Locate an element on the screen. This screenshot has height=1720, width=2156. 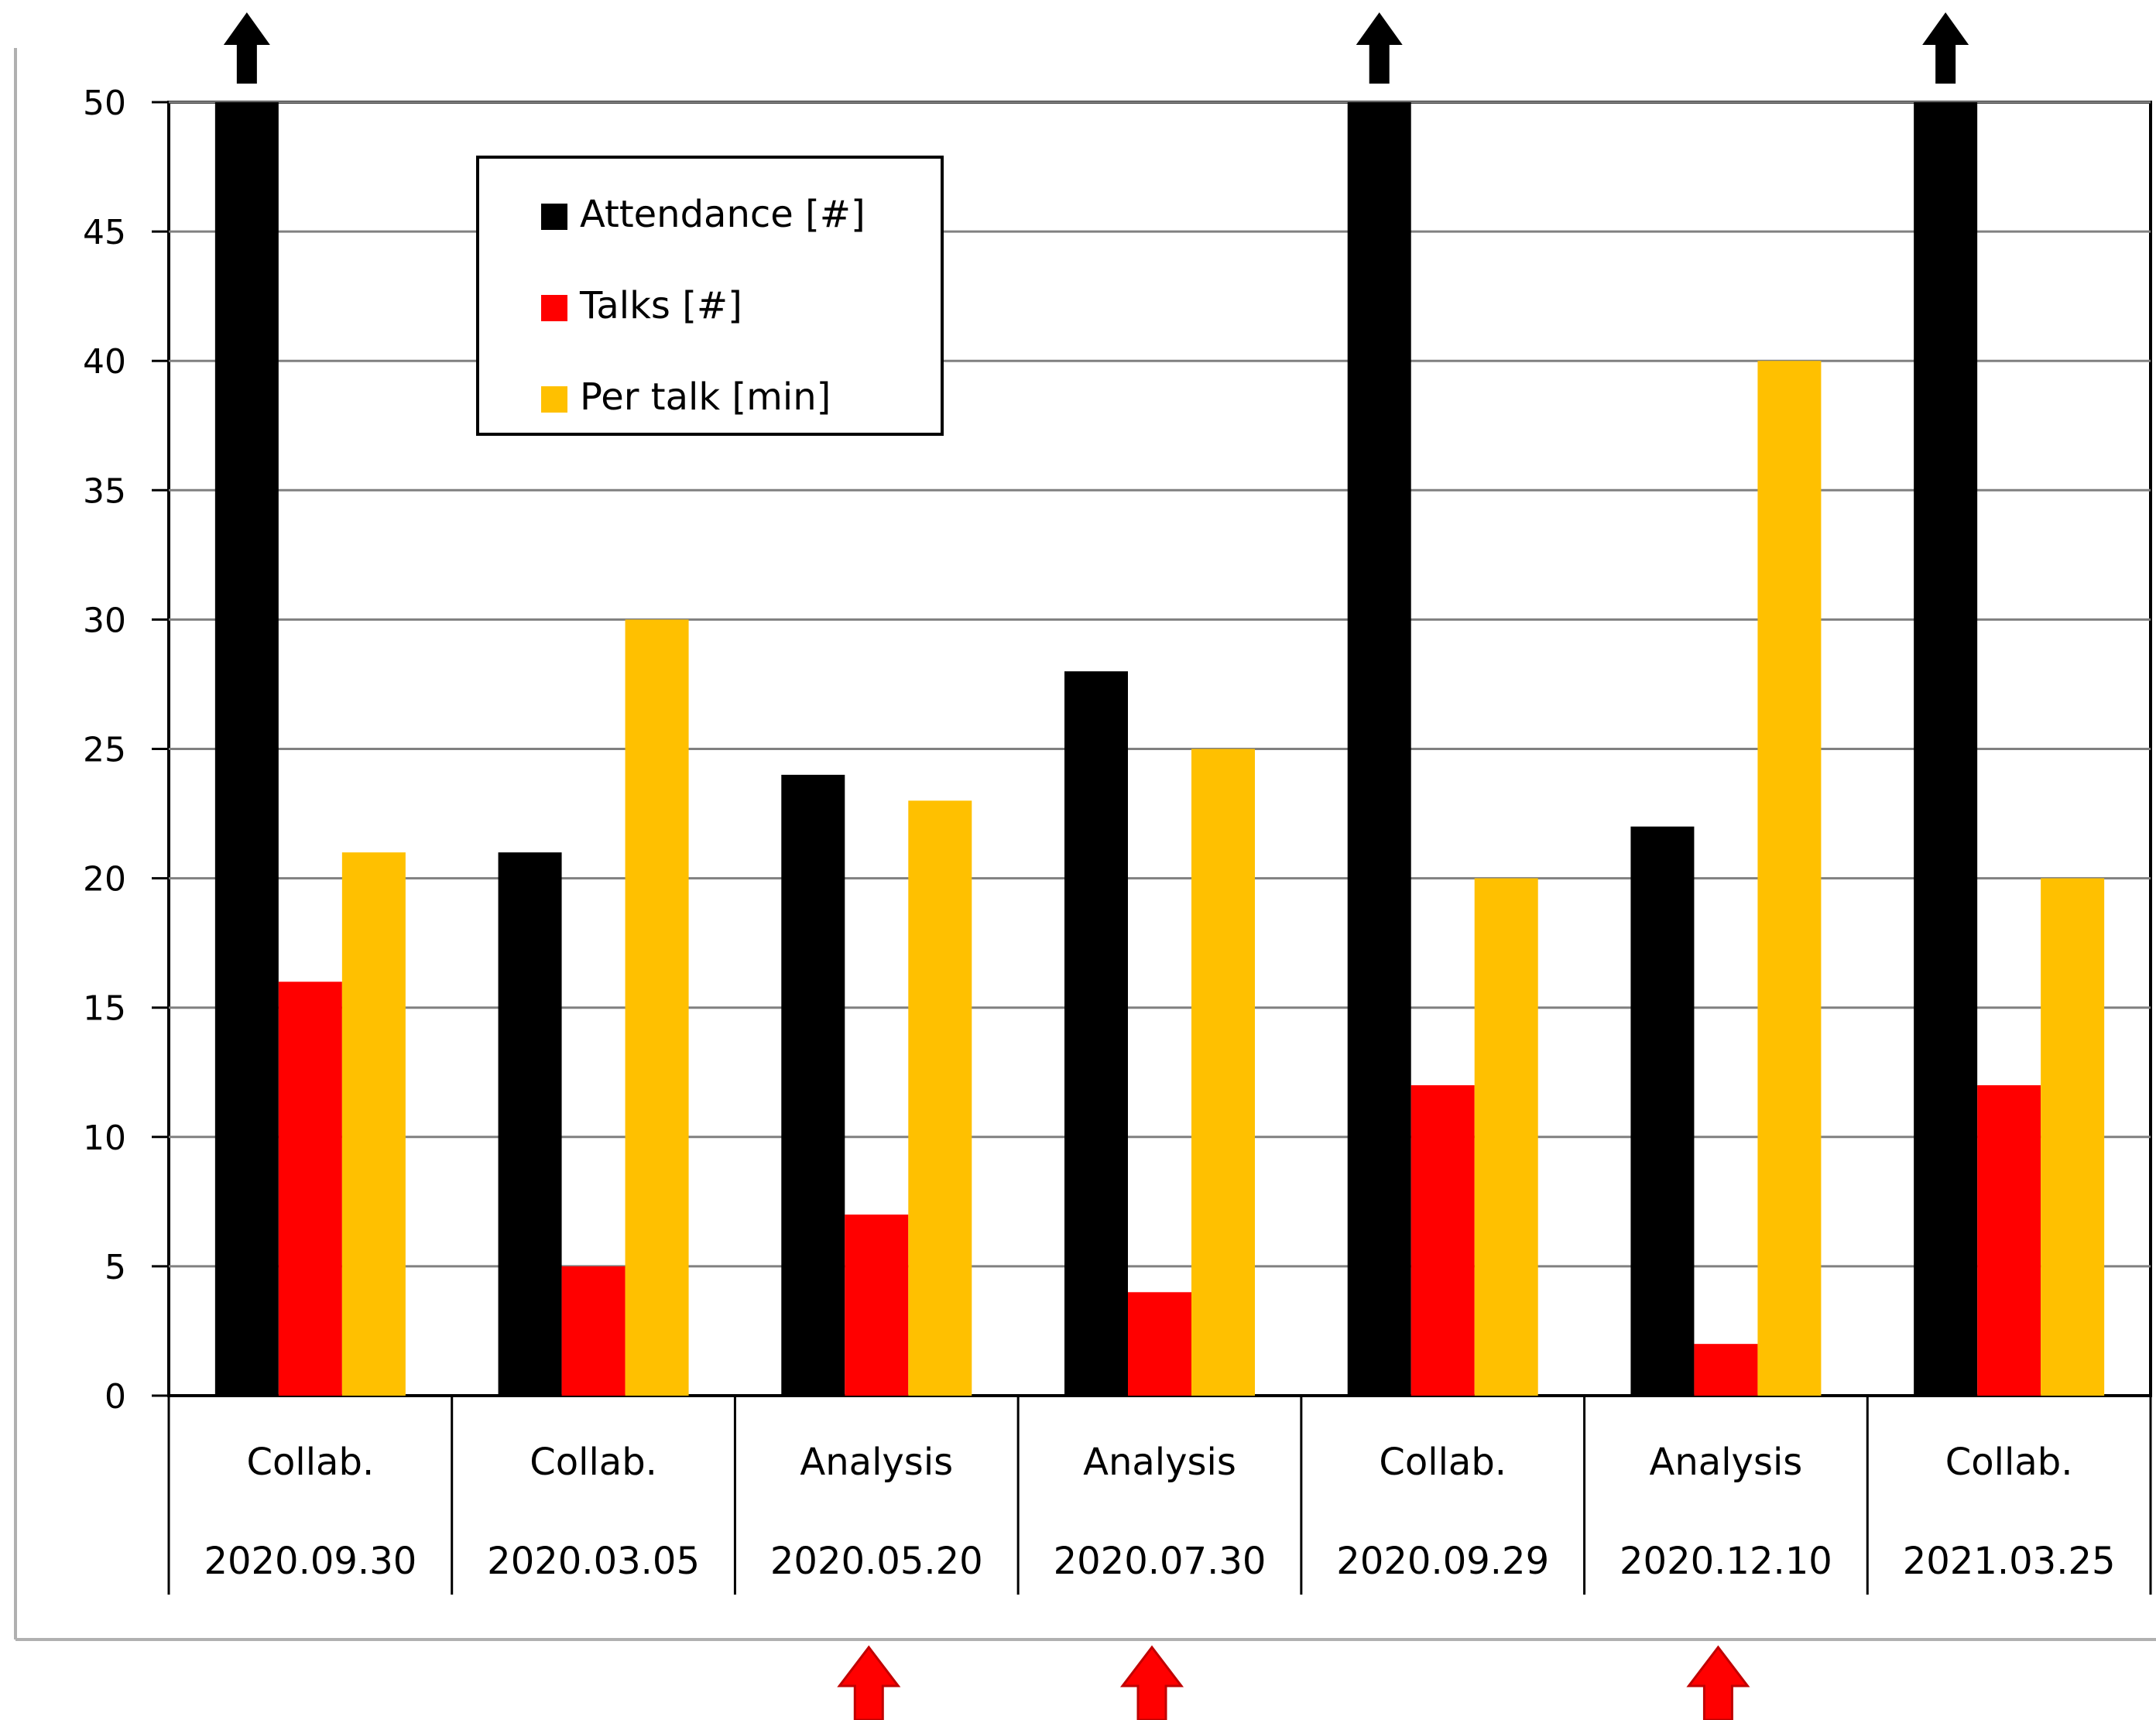
category-date-label: 2020.07.30 is located at coordinates (1160, 1561).